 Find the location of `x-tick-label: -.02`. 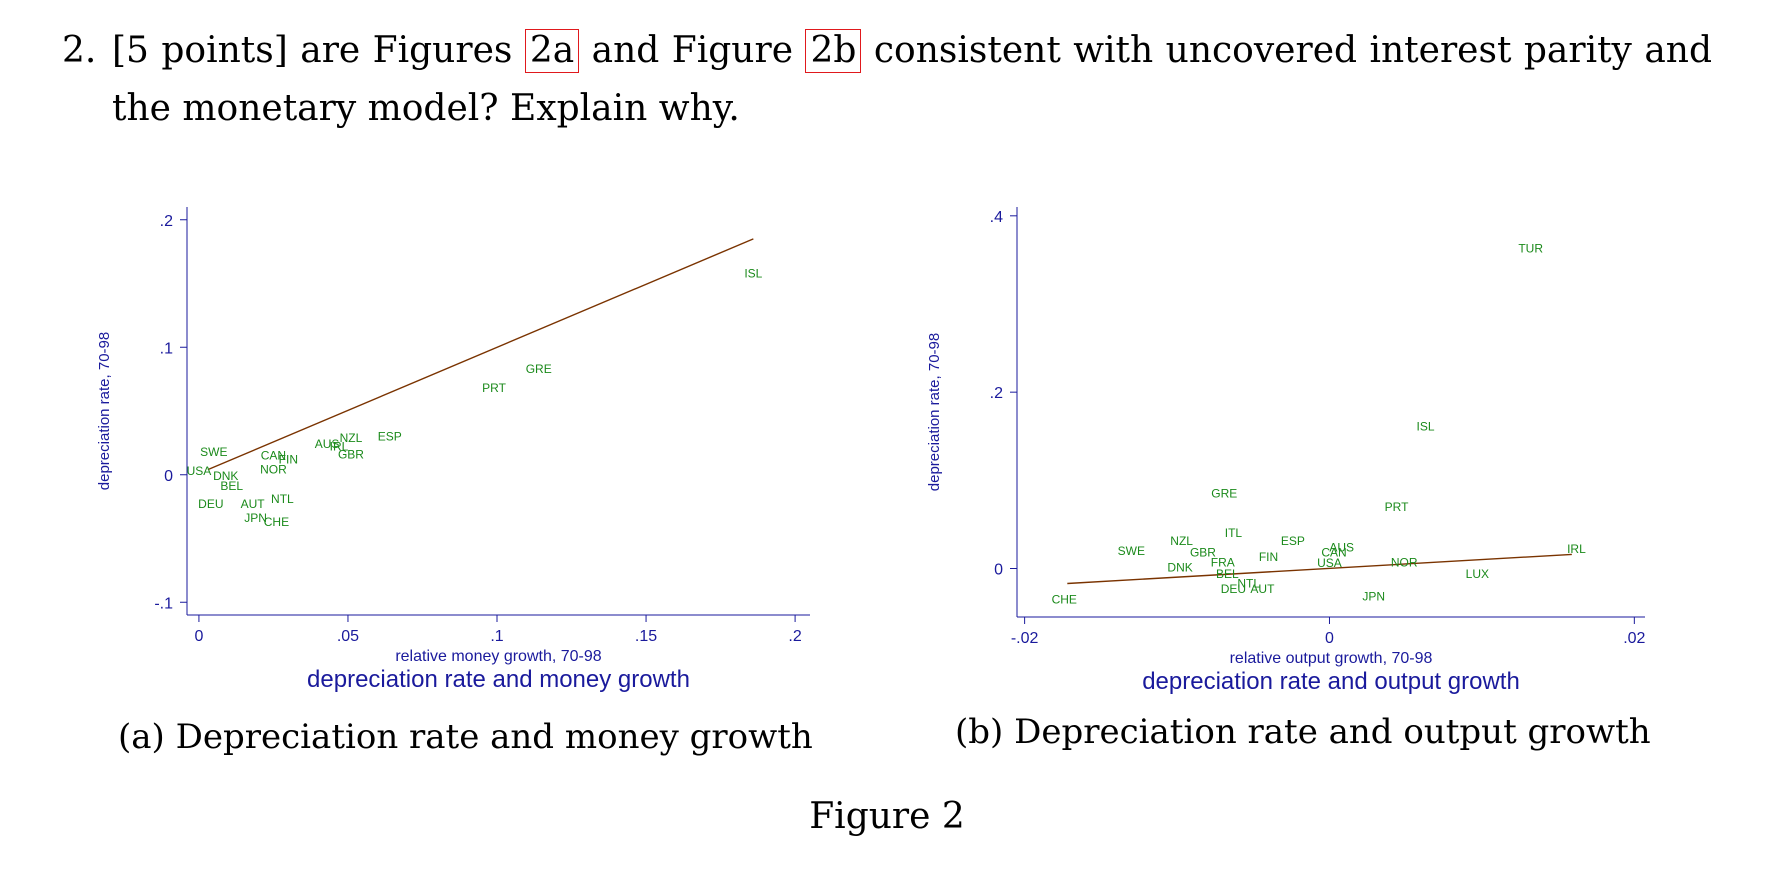

x-tick-label: -.02 is located at coordinates (1025, 638).